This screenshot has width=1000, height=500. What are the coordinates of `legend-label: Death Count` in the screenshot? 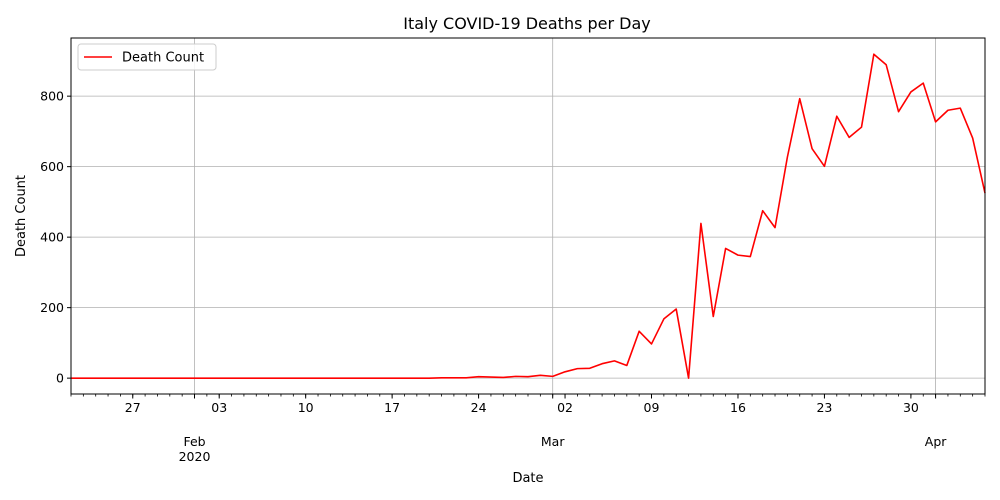 It's located at (163, 58).